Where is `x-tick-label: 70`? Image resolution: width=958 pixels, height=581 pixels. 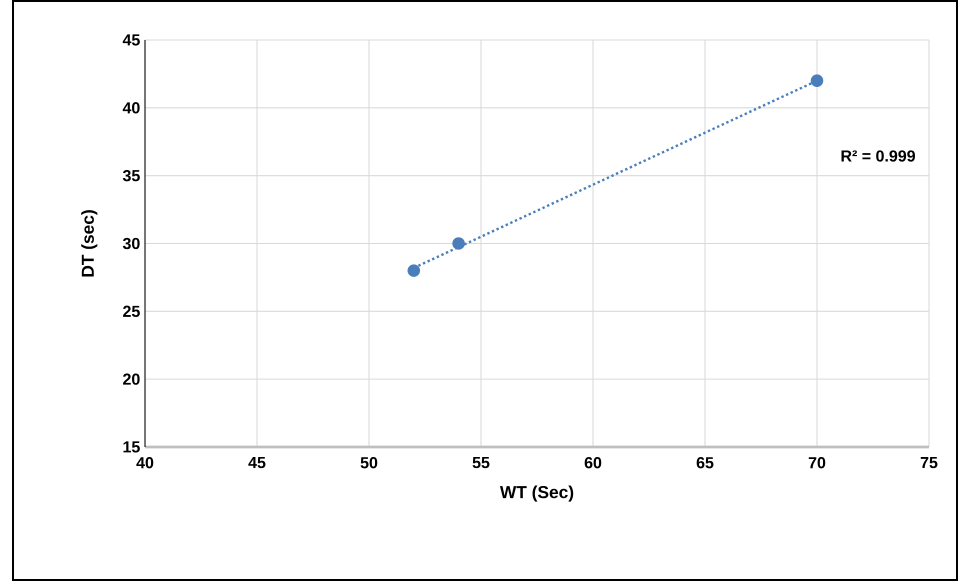
x-tick-label: 70 is located at coordinates (817, 462).